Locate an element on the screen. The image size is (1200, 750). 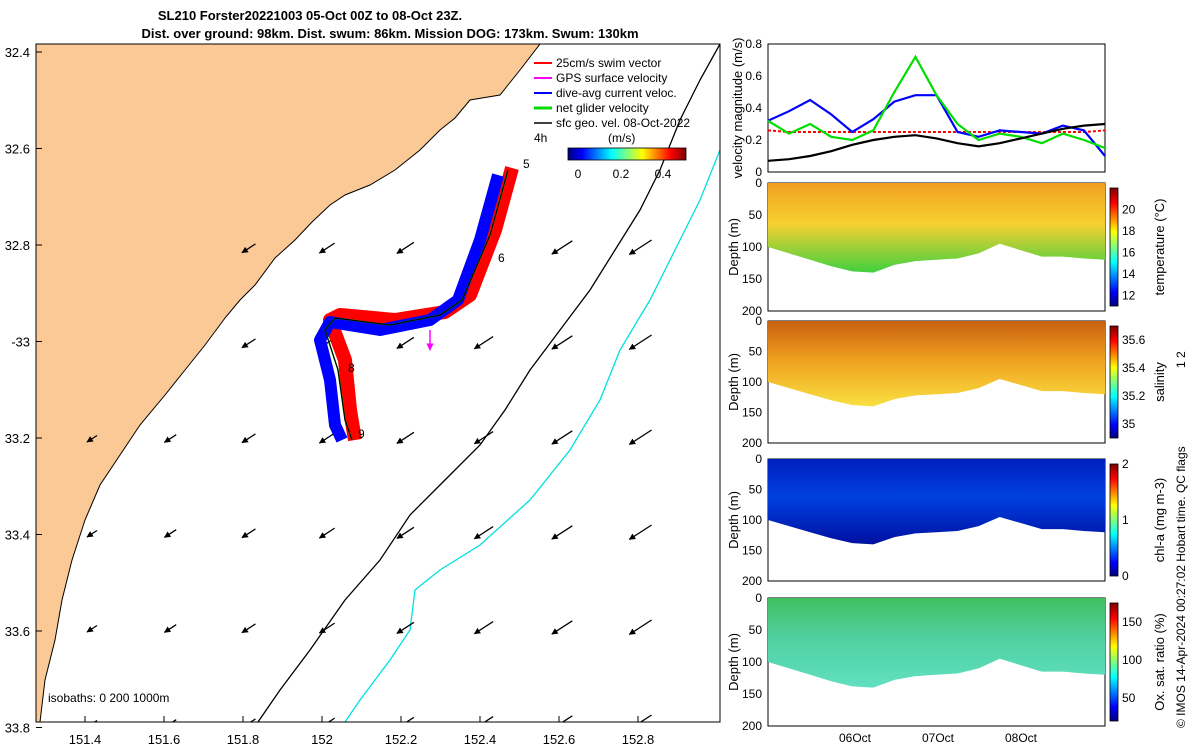
cbar-label: temperature (°C) is located at coordinates (1159, 247).